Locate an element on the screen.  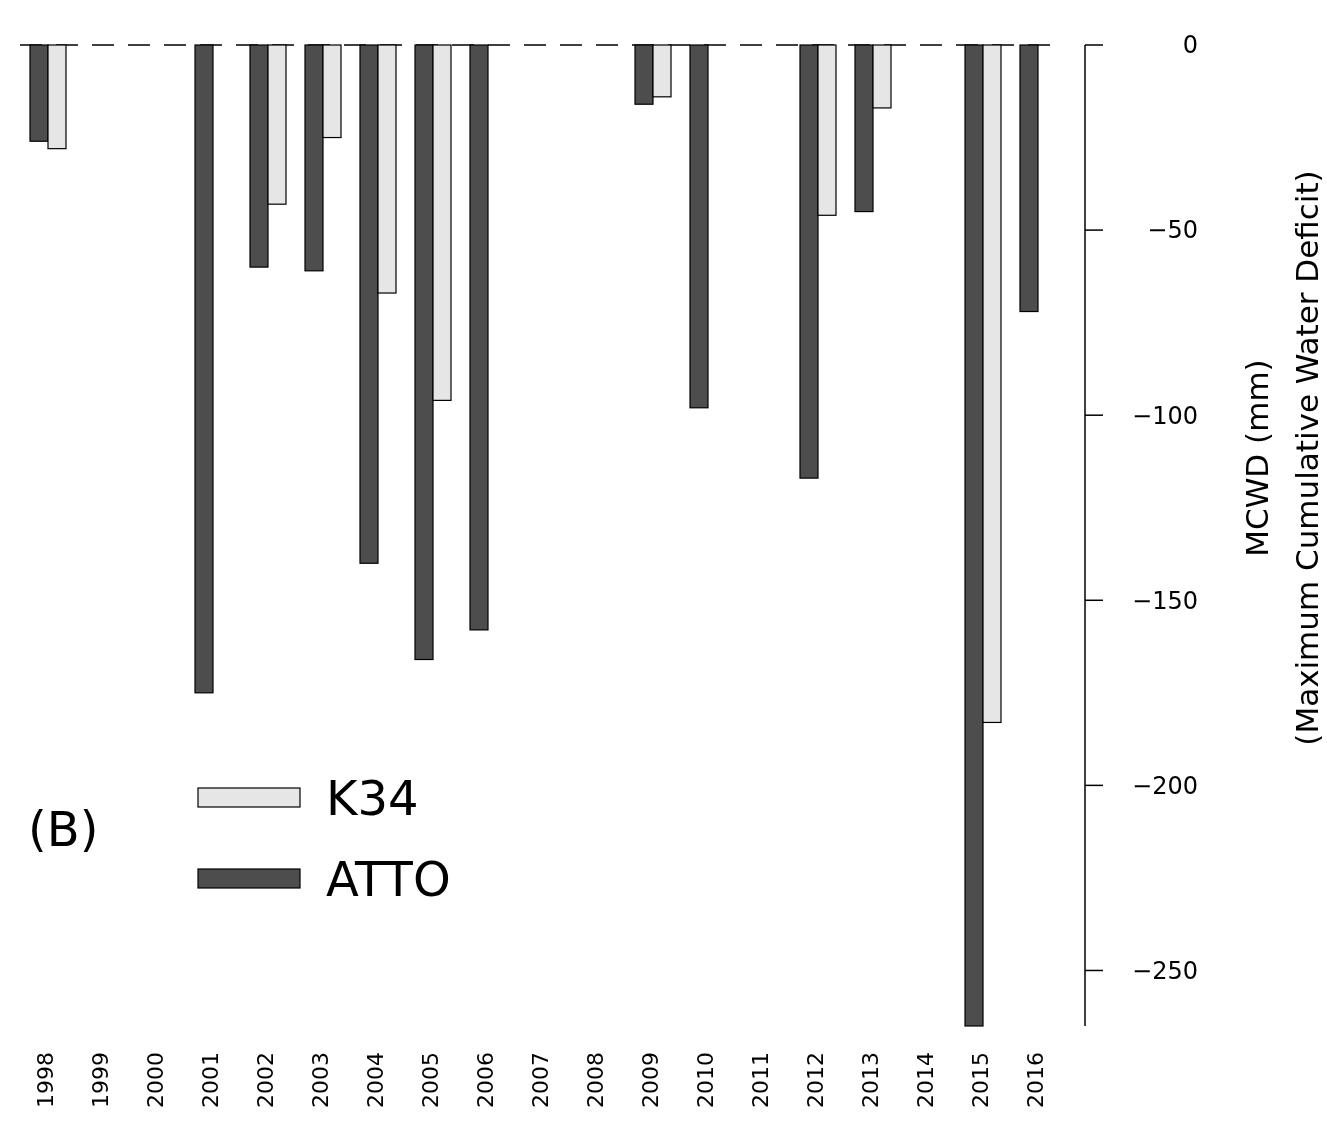
x-tick-label: 2003 is located at coordinates (320, 1080).